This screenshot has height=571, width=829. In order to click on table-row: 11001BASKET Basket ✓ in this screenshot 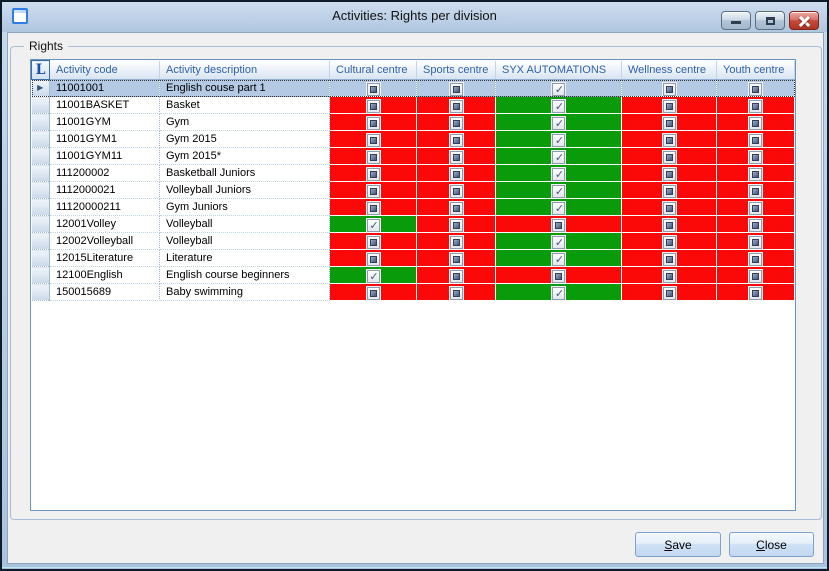, I will do `click(413, 105)`.